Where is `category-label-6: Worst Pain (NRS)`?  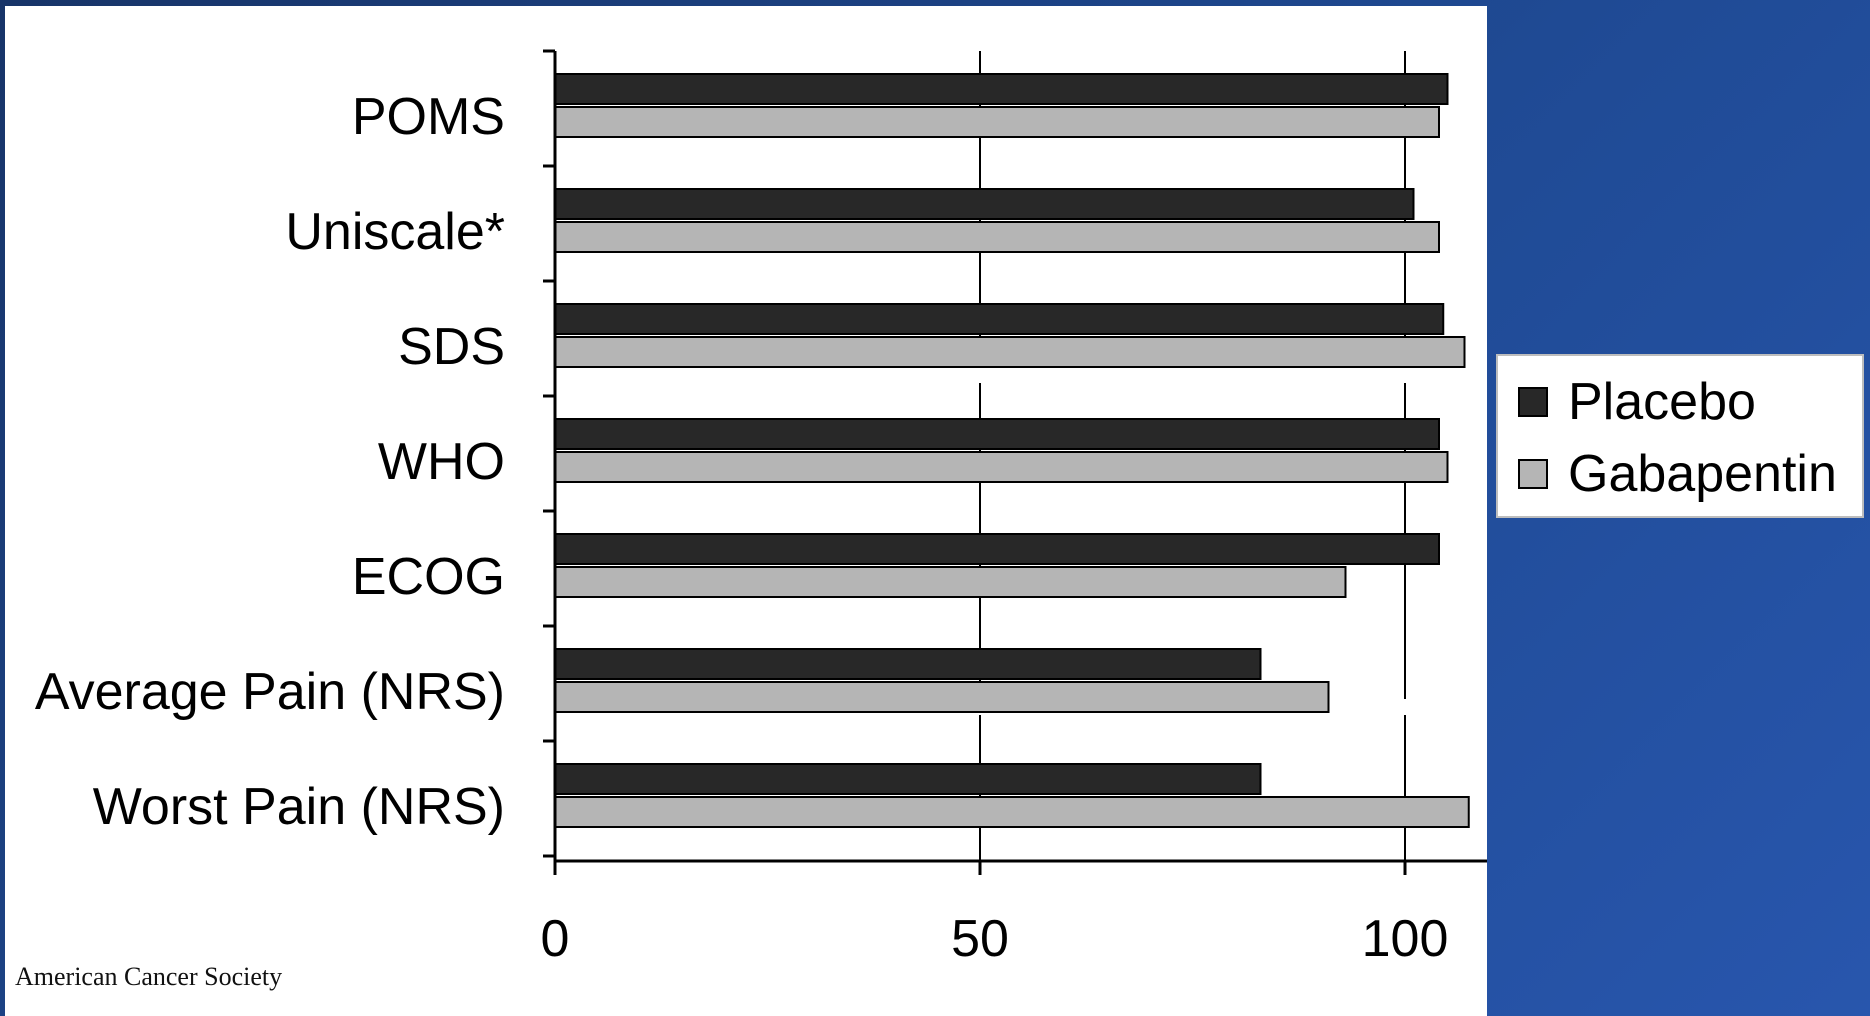
category-label-6: Worst Pain (NRS) is located at coordinates (299, 807).